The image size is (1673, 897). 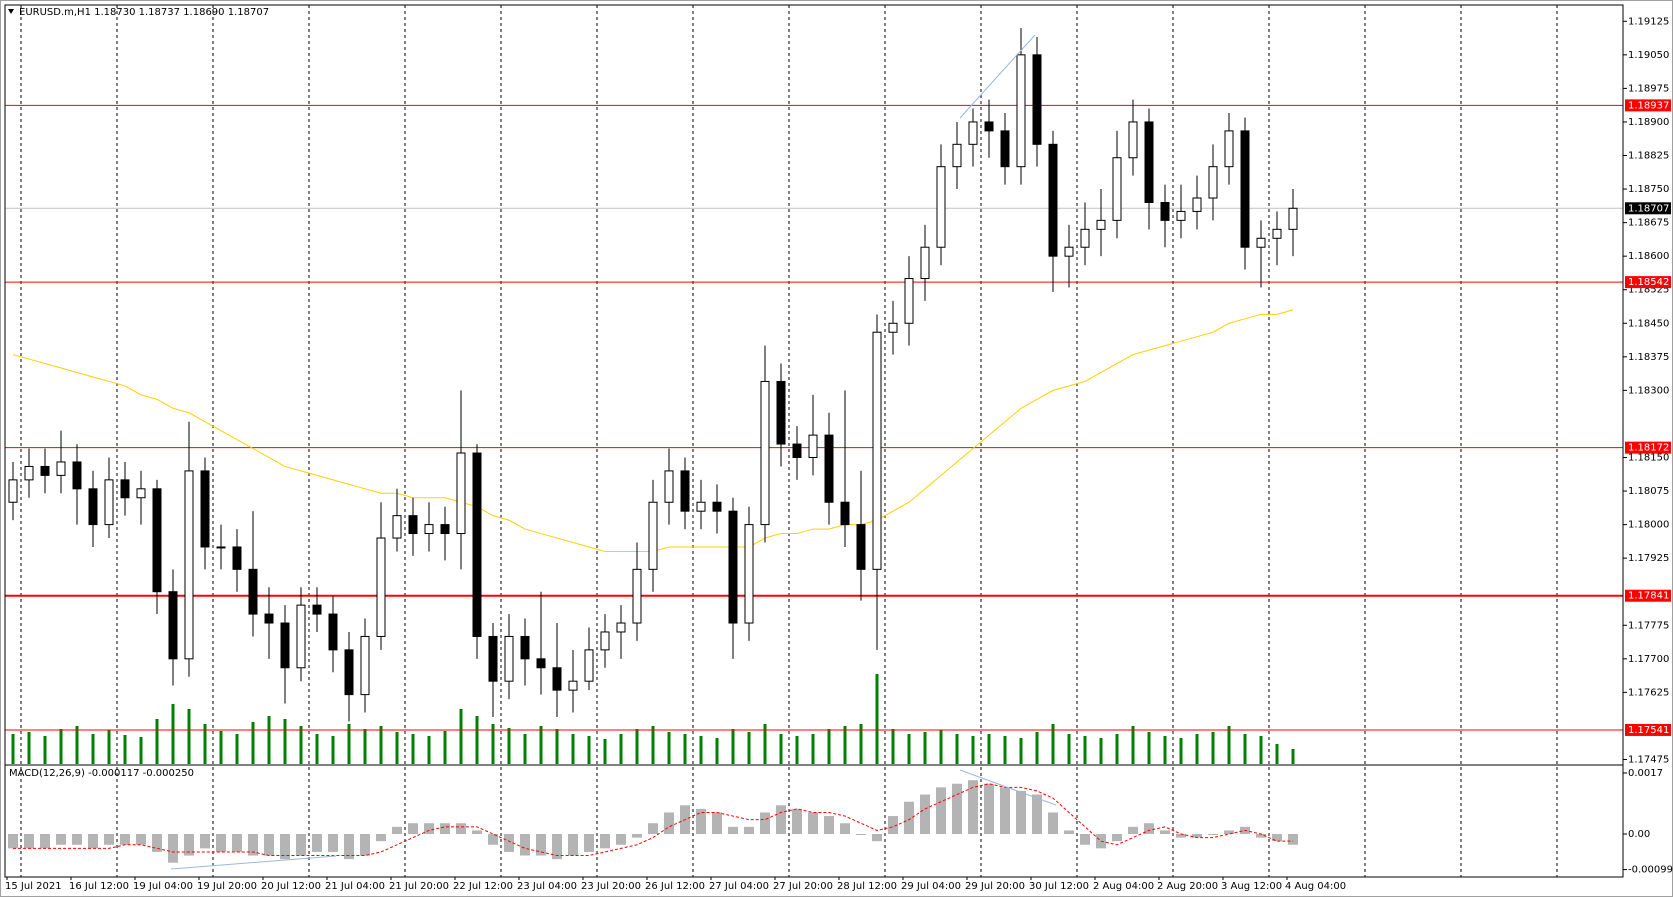 I want to click on price-tag-label: 1.17841, so click(x=1648, y=596).